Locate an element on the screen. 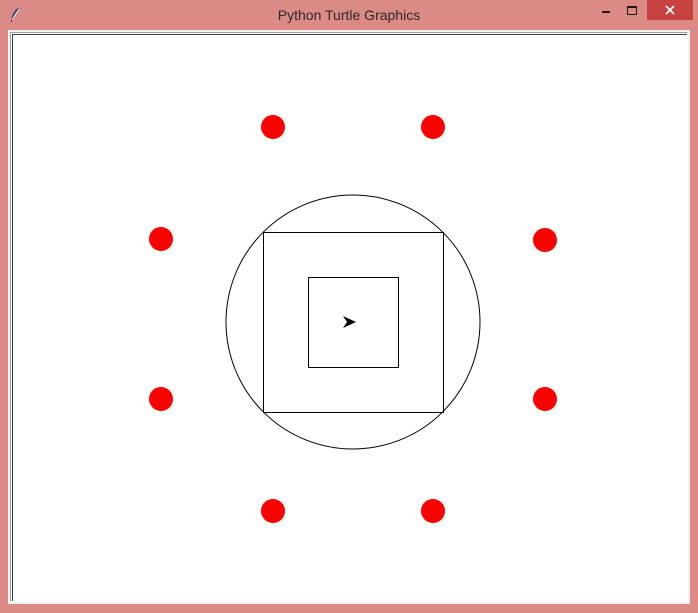 The image size is (698, 613). inner-square is located at coordinates (353, 322).